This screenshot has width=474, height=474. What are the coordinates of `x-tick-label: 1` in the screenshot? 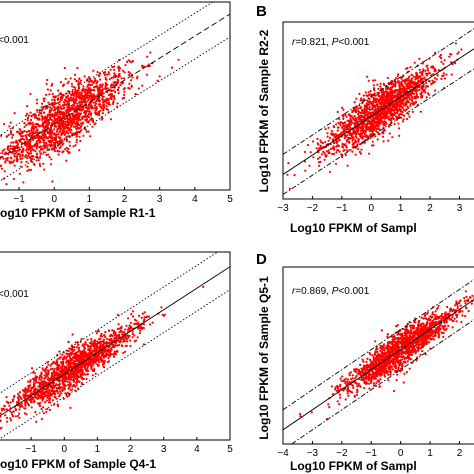 It's located at (90, 199).